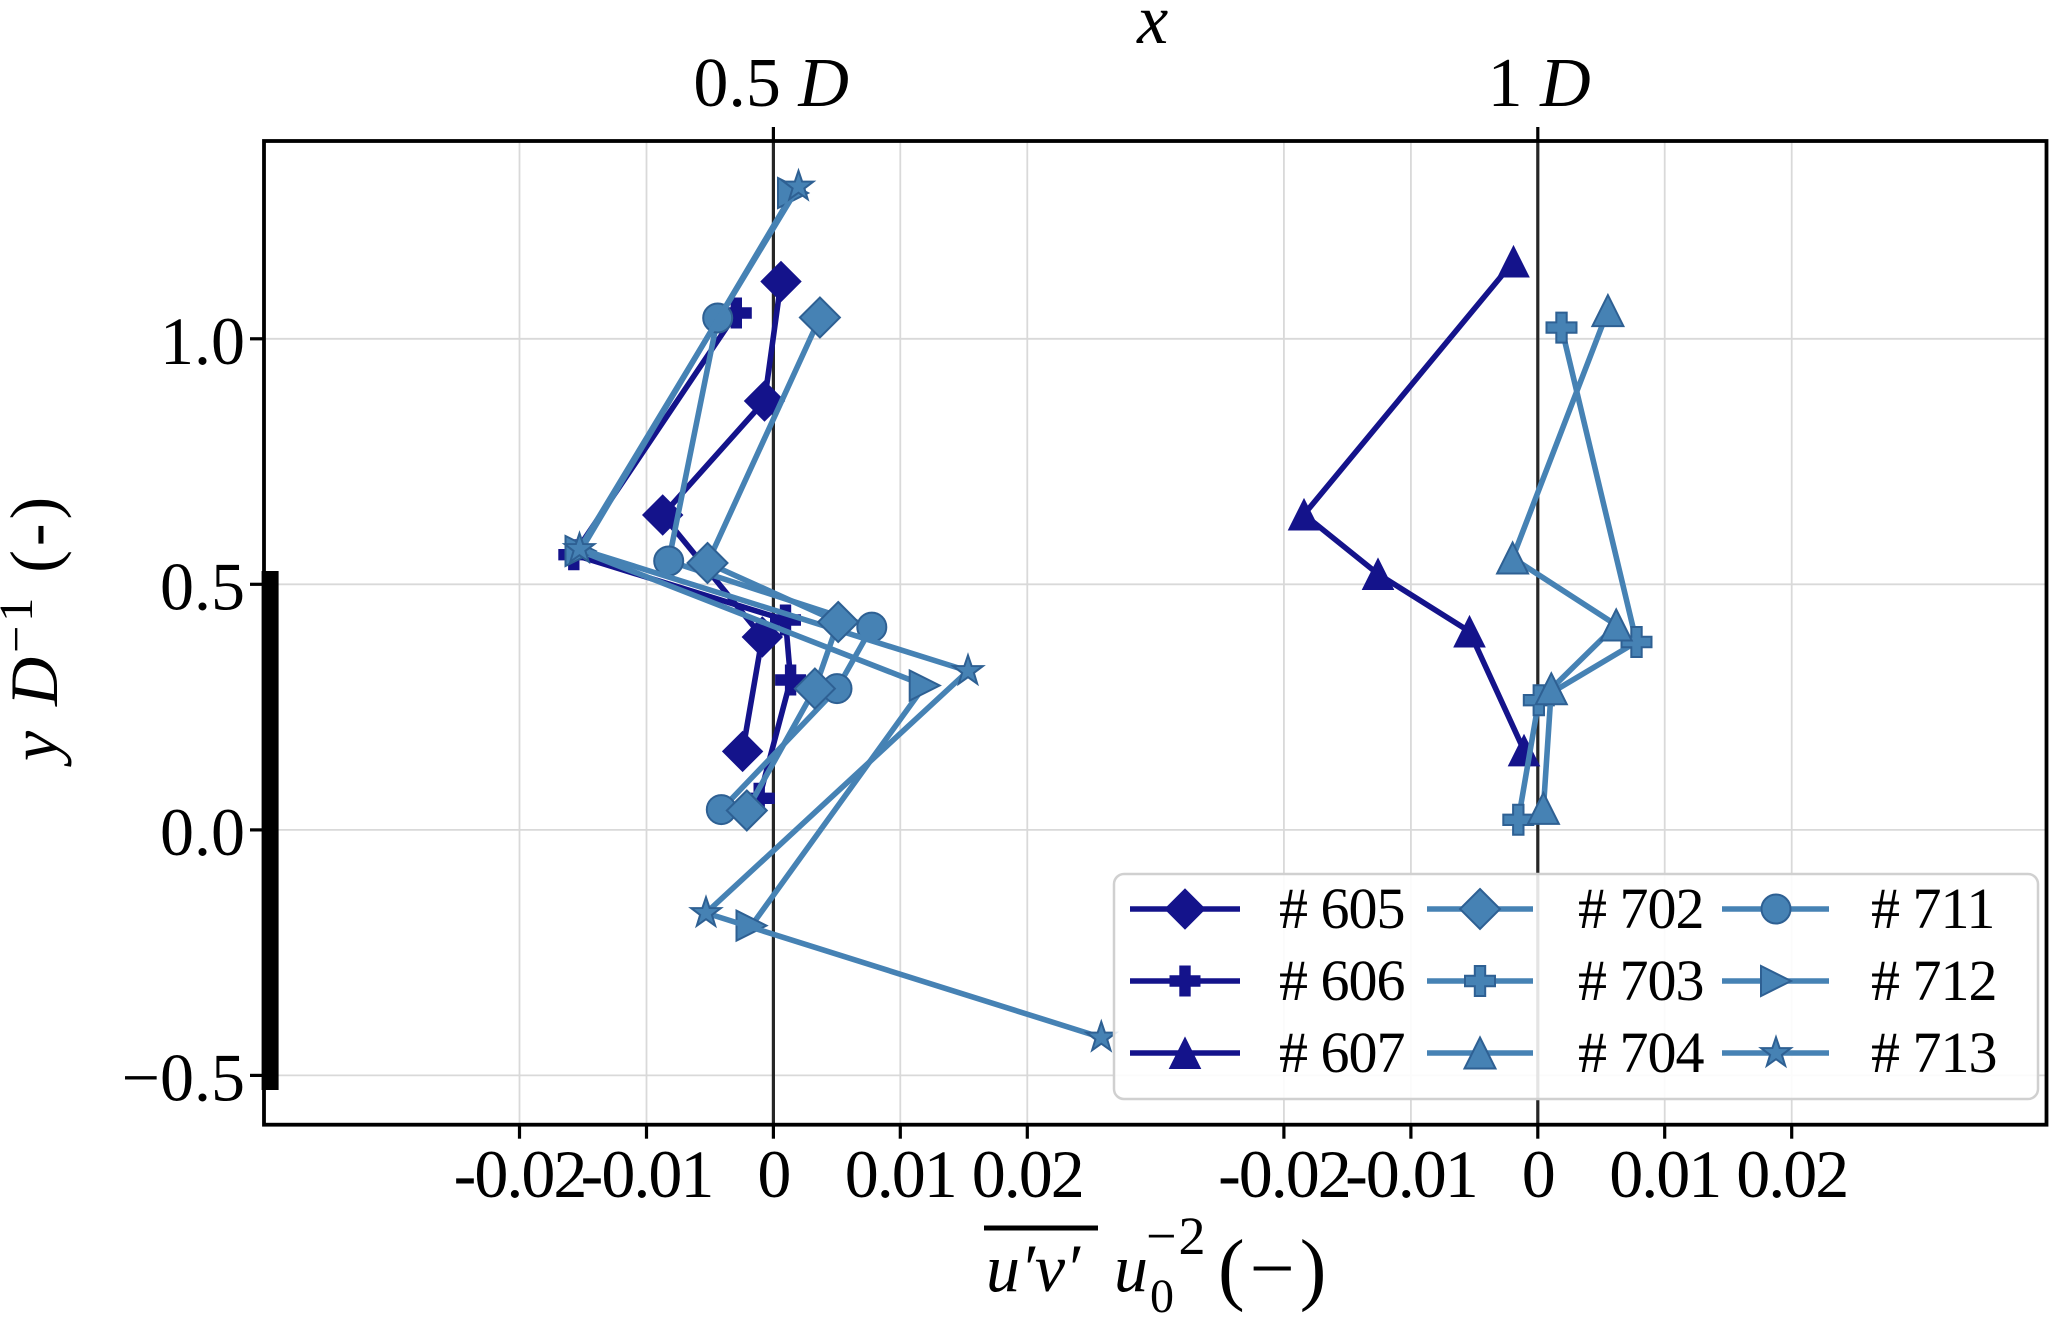 This screenshot has width=2067, height=1317. I want to click on svg-text: # 605, so click(1342, 908).